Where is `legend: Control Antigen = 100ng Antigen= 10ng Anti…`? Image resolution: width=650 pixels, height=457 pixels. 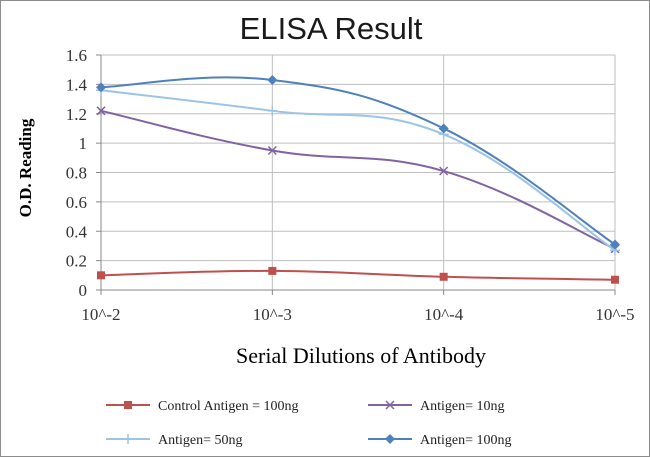
legend: Control Antigen = 100ng Antigen= 10ng Anti… is located at coordinates (309, 423).